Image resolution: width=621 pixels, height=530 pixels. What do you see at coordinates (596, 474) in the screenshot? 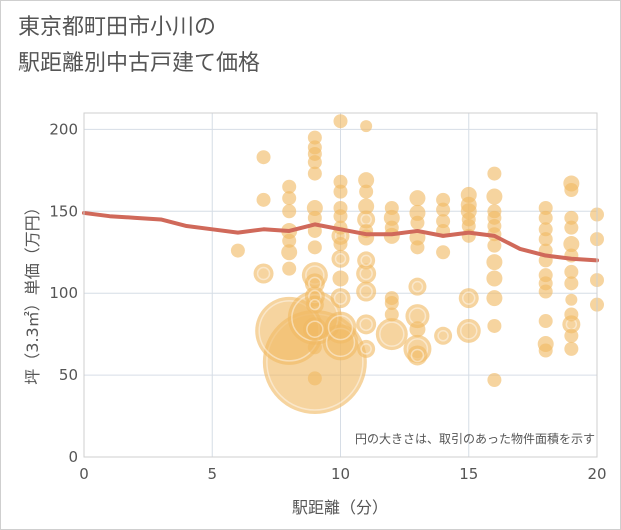
I see `x-tick-label: 20` at bounding box center [596, 474].